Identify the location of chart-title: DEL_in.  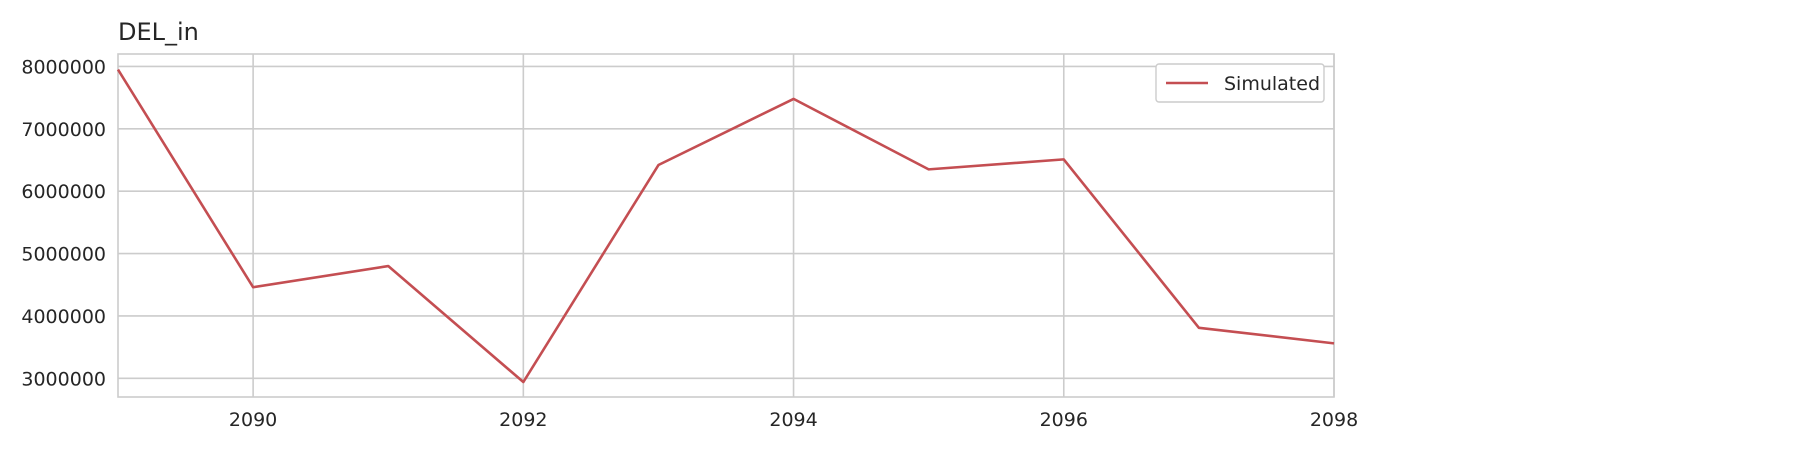
(158, 32).